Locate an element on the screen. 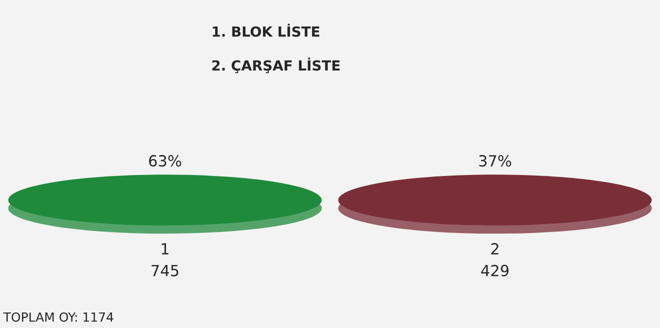  data-label: 745 is located at coordinates (165, 270).